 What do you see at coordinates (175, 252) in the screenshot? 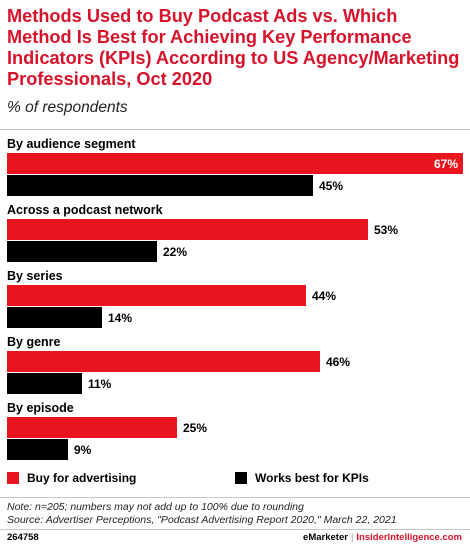
I see `value-label-kpi-across-a-podcast-network: 22%` at bounding box center [175, 252].